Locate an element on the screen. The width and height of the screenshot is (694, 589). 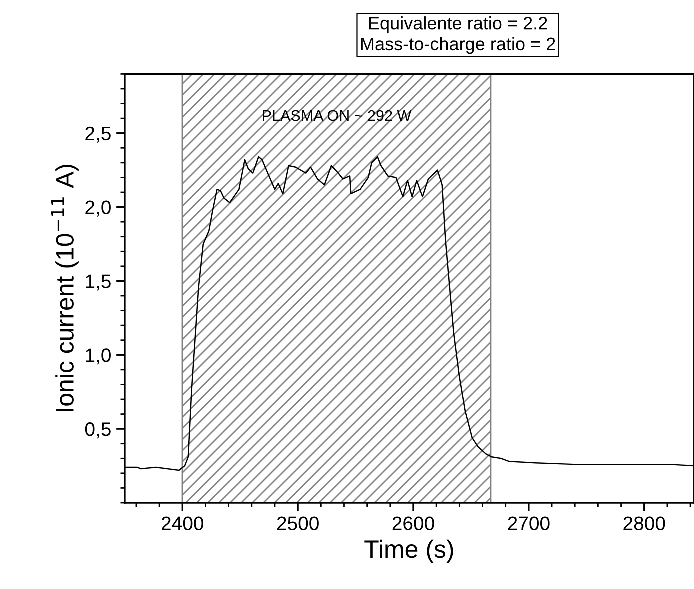
x-tick-label: 2800 is located at coordinates (645, 523).